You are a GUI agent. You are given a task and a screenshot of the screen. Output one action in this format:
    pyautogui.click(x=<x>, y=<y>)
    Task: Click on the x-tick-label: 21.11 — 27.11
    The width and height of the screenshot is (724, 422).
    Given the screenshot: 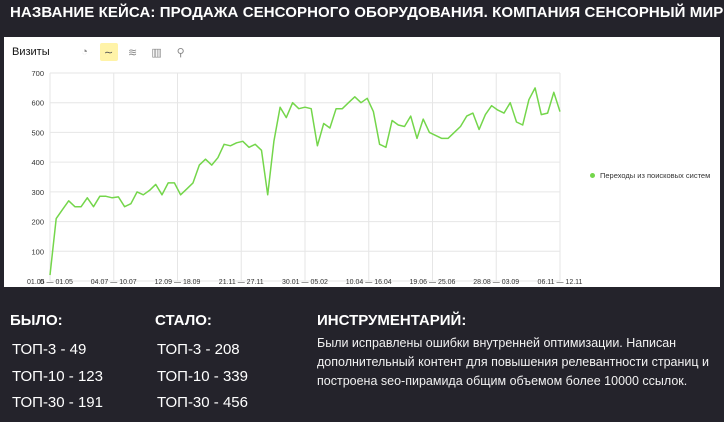 What is the action you would take?
    pyautogui.click(x=241, y=282)
    